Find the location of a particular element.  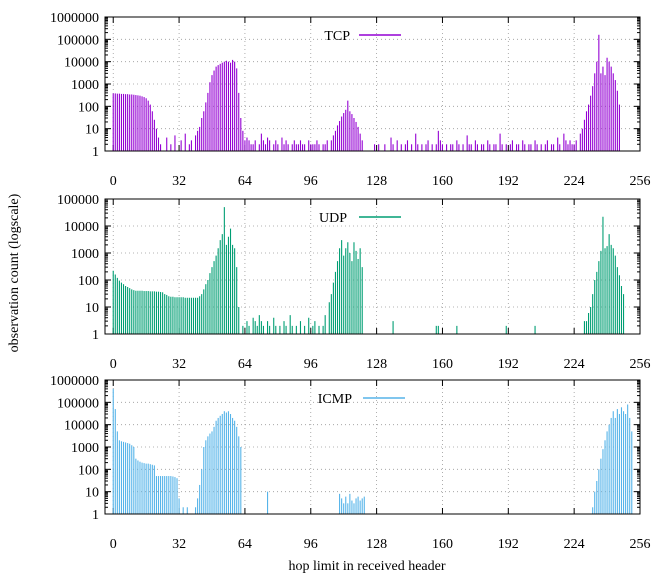

y-axis-title: observation count (logscale) is located at coordinates (14, 272).